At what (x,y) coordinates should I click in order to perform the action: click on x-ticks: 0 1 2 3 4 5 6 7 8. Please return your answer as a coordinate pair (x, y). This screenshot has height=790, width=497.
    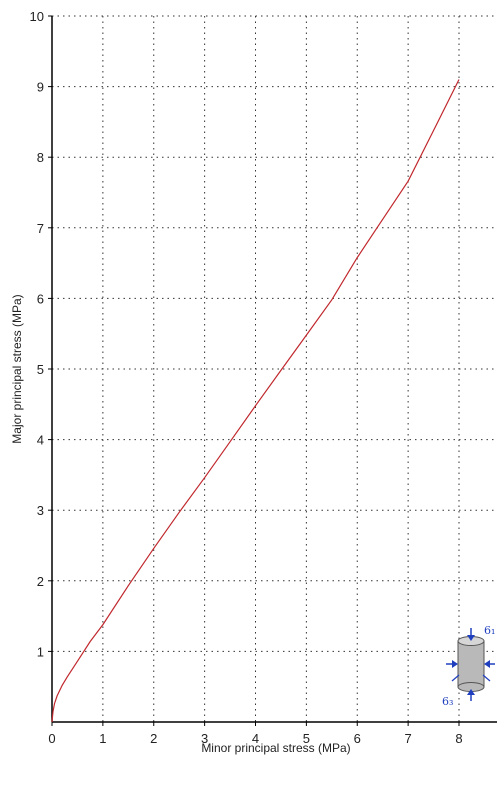
    Looking at the image, I should click on (255, 734).